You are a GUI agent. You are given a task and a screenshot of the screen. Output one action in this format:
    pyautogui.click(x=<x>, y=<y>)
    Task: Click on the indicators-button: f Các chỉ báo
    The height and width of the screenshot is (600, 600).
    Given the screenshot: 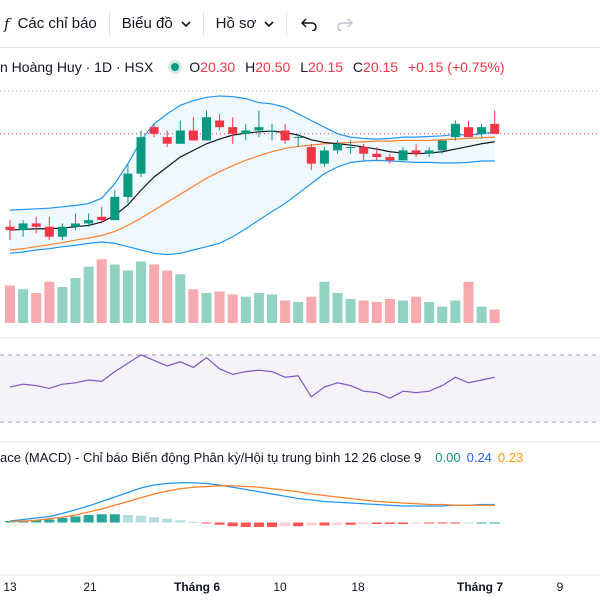 What is the action you would take?
    pyautogui.click(x=52, y=24)
    